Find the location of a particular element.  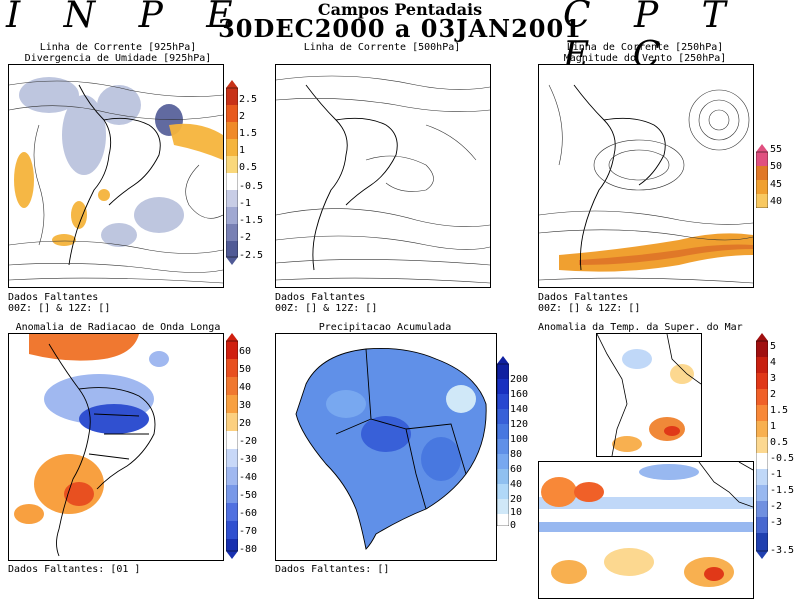

olr-anomaly-map is located at coordinates (91, 445).